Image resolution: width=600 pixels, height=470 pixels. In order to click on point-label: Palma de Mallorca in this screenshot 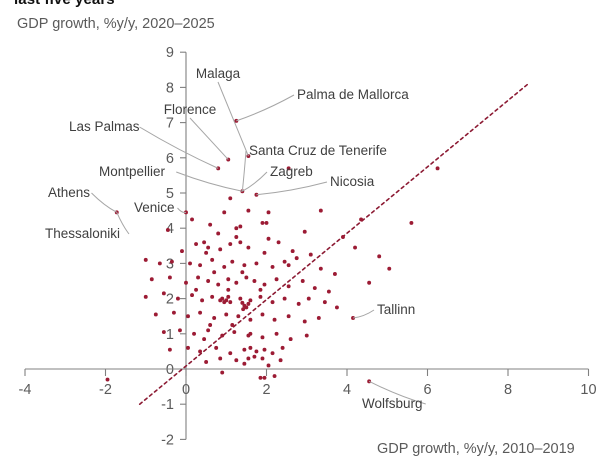, I will do `click(353, 94)`.